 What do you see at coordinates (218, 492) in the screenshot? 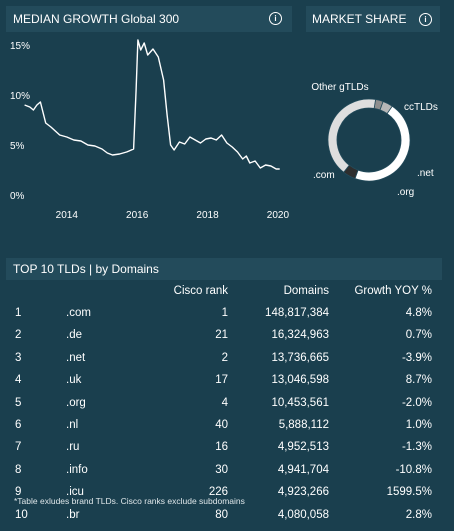
I see `row-cisco-rank: 226` at bounding box center [218, 492].